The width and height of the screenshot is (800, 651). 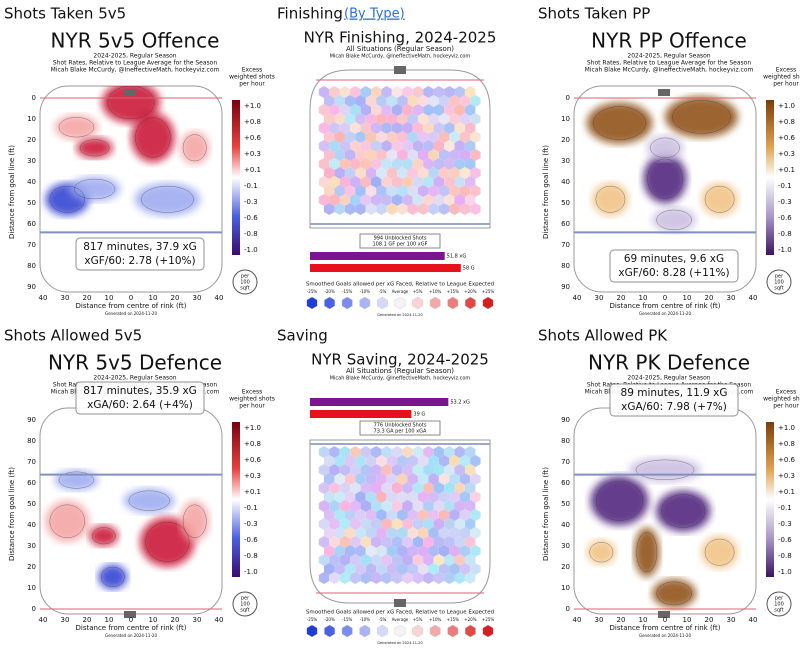 I want to click on legend-label: -5%, so click(x=383, y=291).